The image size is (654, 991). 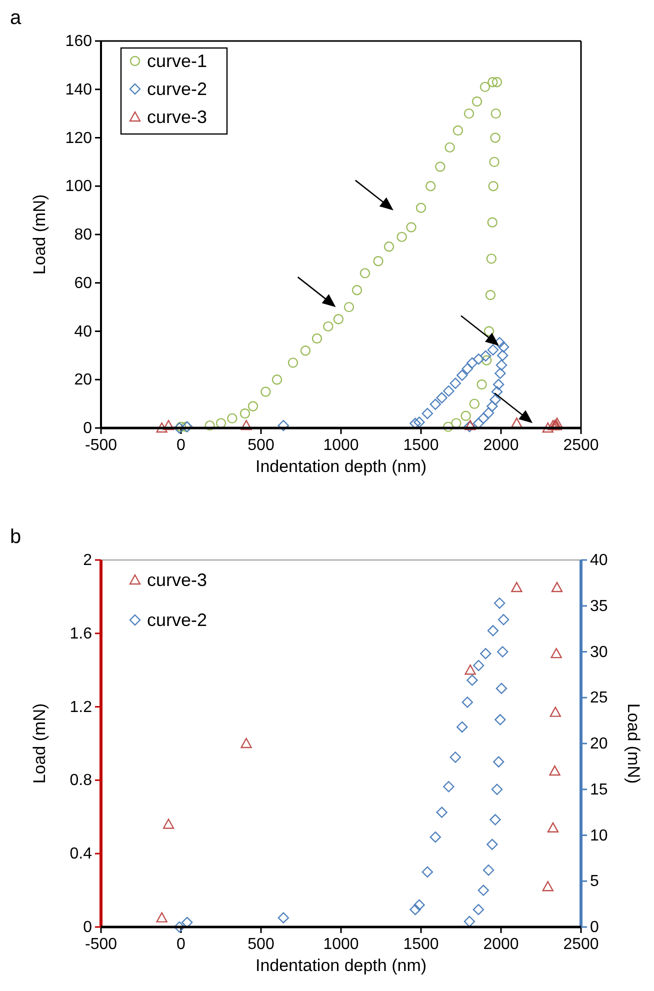 What do you see at coordinates (78, 41) in the screenshot?
I see `y-tick-label: 160` at bounding box center [78, 41].